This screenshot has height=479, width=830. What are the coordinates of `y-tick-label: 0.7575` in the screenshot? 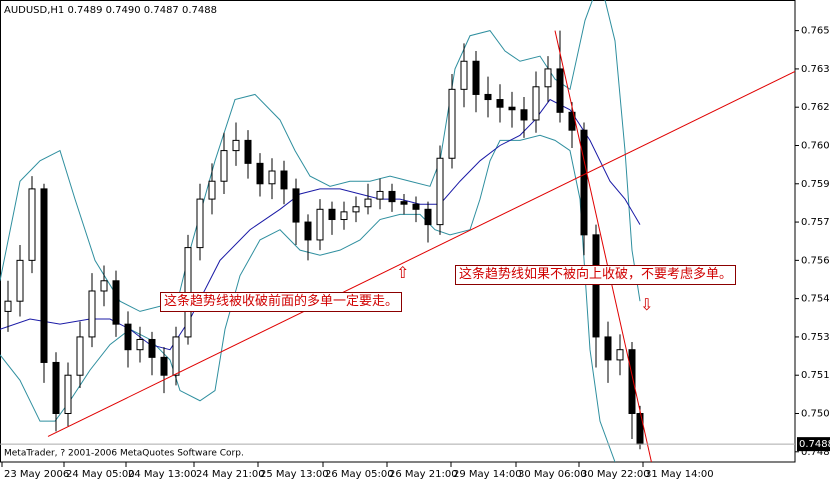 It's located at (815, 222).